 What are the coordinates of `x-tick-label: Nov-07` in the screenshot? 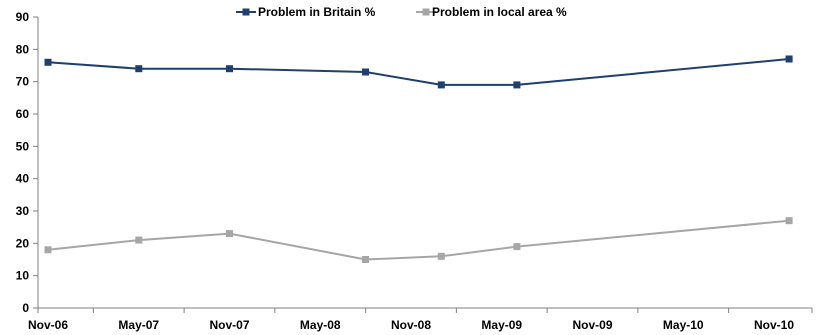 It's located at (229, 325).